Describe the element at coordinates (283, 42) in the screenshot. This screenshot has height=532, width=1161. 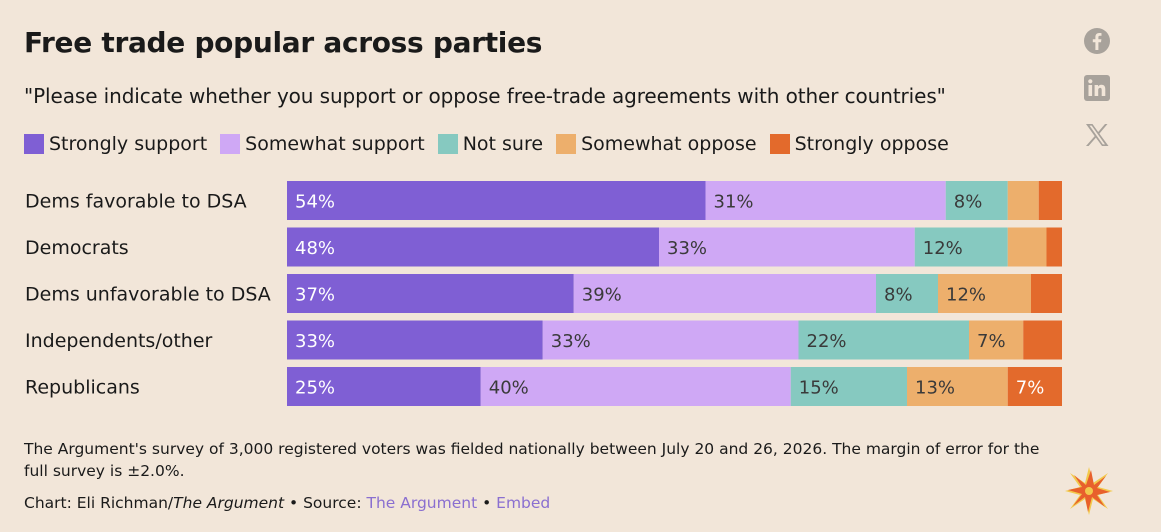
I see `chart-title: Free trade popular across parties` at that location.